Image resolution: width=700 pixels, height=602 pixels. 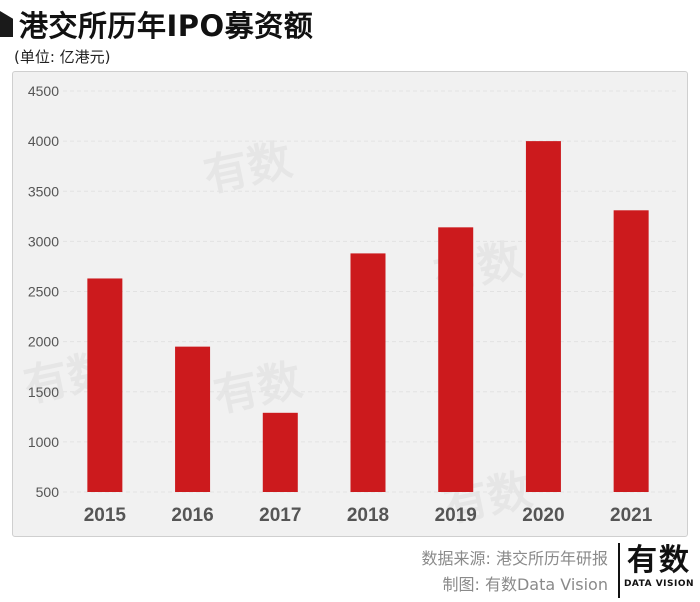 What do you see at coordinates (631, 351) in the screenshot?
I see `bar-2021` at bounding box center [631, 351].